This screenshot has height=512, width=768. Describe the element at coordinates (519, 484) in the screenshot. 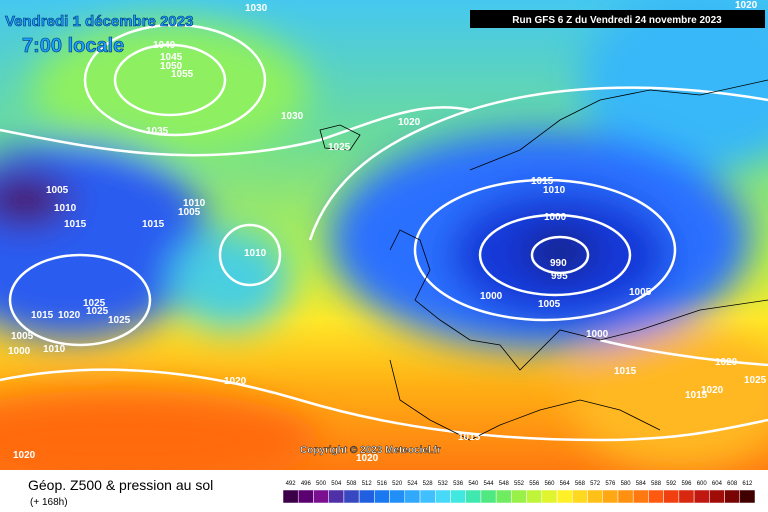

I see `scale-label: 552` at that location.